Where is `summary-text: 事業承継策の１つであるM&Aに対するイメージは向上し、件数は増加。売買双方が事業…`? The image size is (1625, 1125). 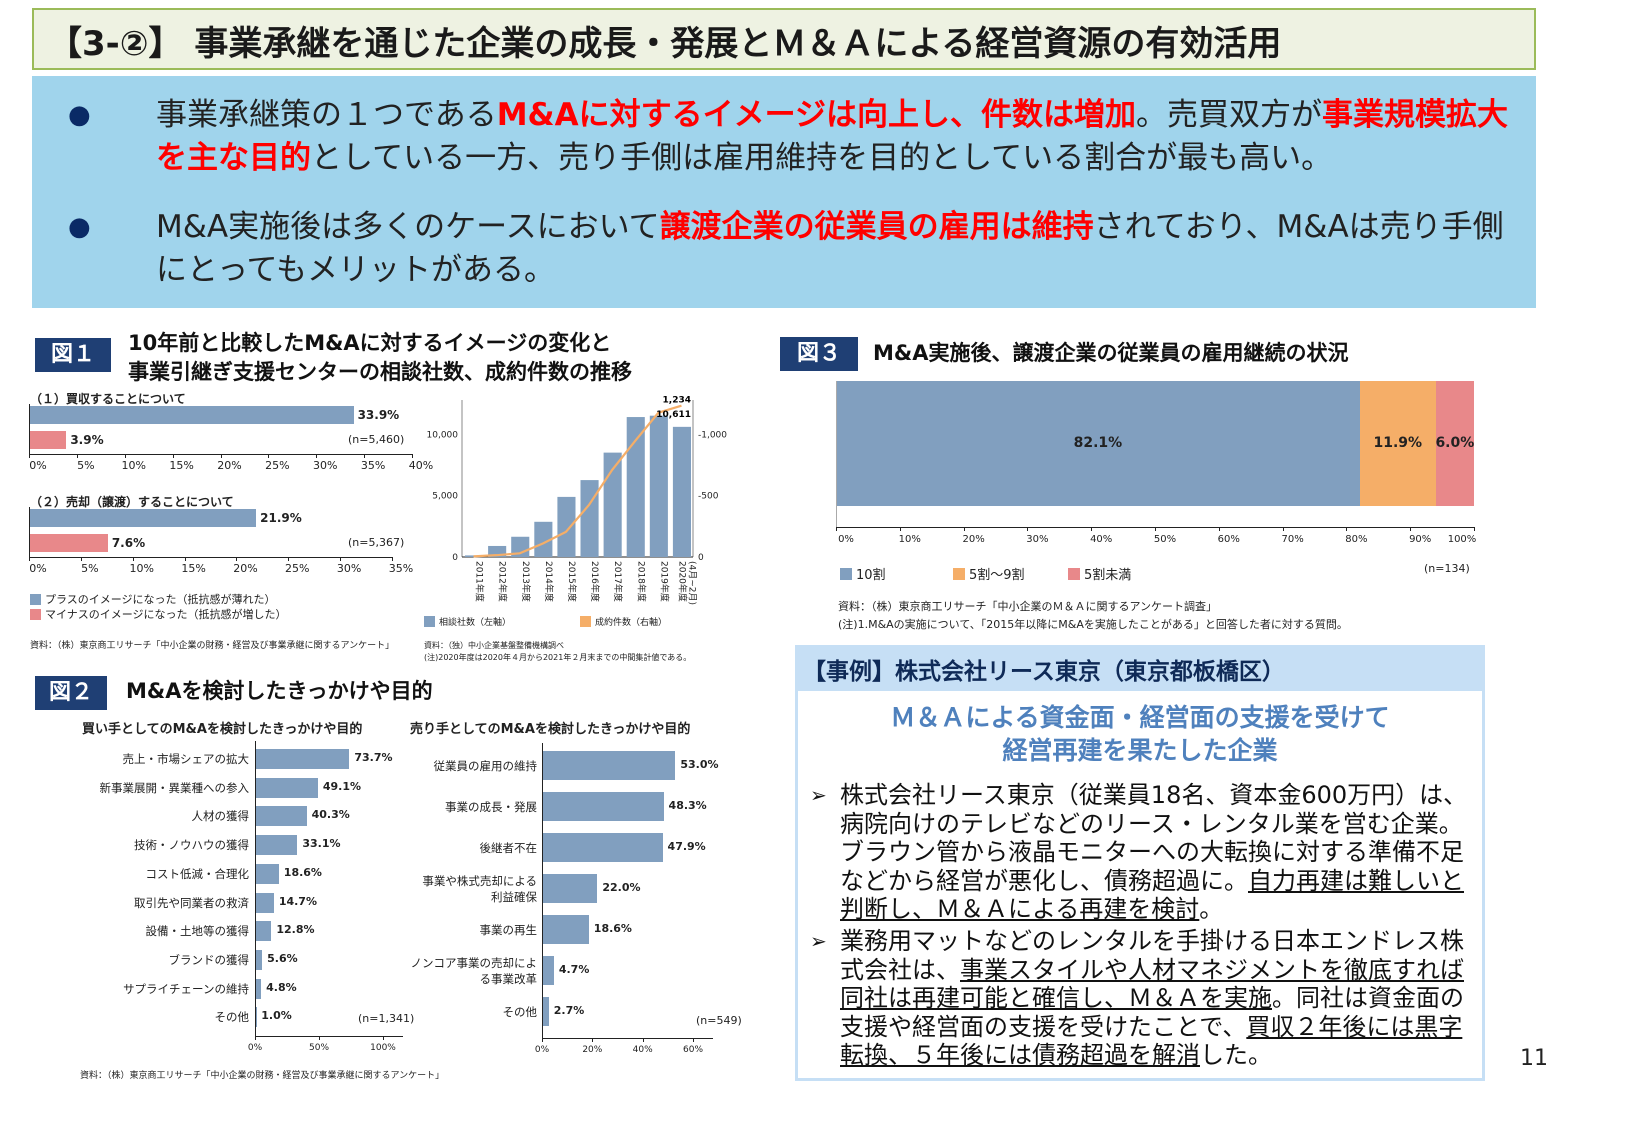 summary-text: 事業承継策の１つであるM&Aに対するイメージは向上し、件数は増加。売買双方が事業… is located at coordinates (832, 137).